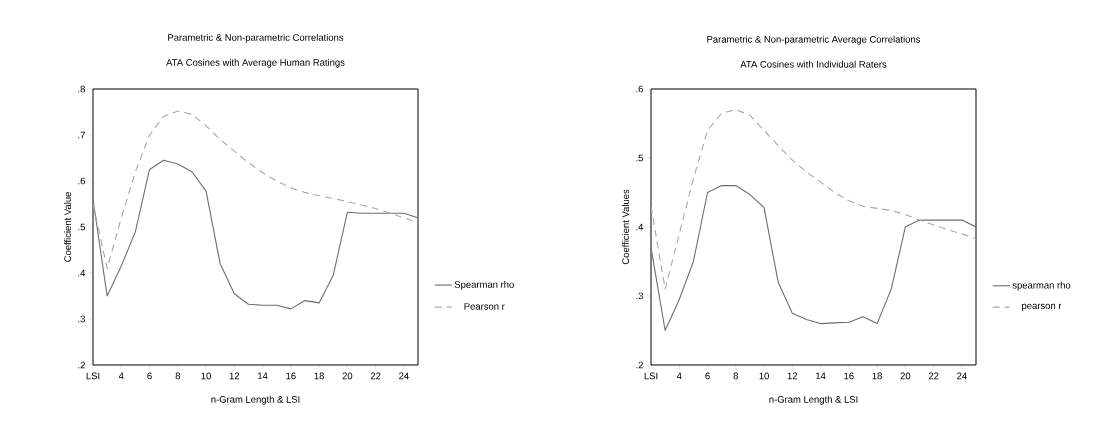 The height and width of the screenshot is (434, 1108). What do you see at coordinates (1042, 307) in the screenshot?
I see `legend-label: pearson r` at bounding box center [1042, 307].